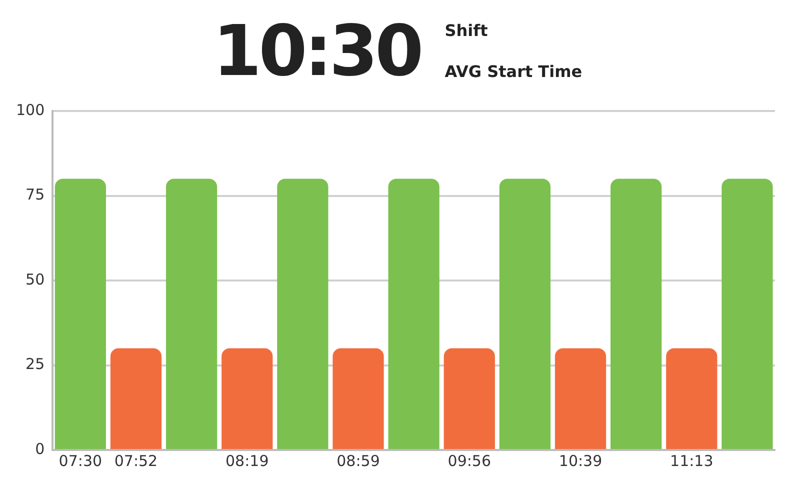 The image size is (795, 485). What do you see at coordinates (692, 461) in the screenshot?
I see `x-tick-label: 11:13` at bounding box center [692, 461].